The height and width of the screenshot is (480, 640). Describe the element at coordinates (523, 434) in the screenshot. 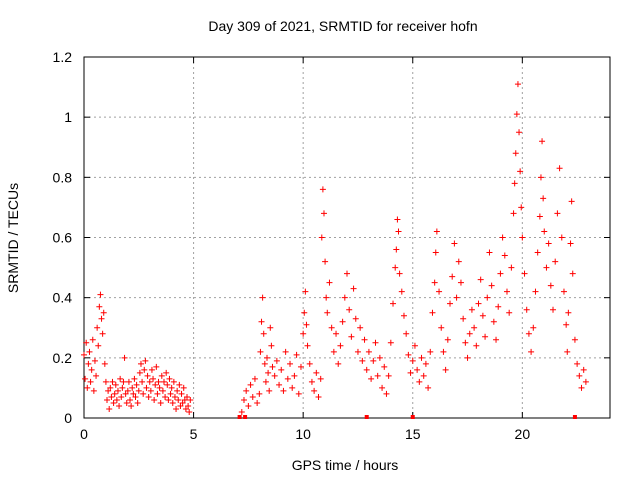

I see `x-tick-label: 20` at that location.